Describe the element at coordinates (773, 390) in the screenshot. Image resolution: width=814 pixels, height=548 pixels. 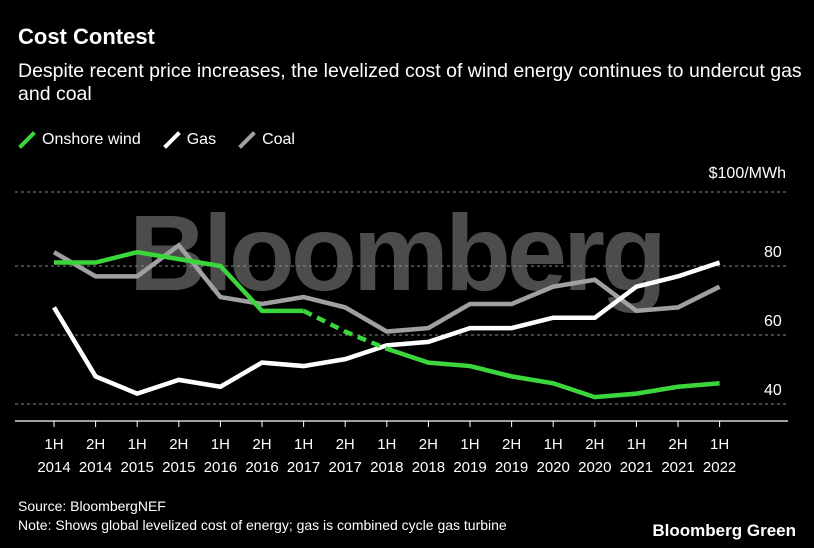
I see `y-tick-label: 40` at that location.